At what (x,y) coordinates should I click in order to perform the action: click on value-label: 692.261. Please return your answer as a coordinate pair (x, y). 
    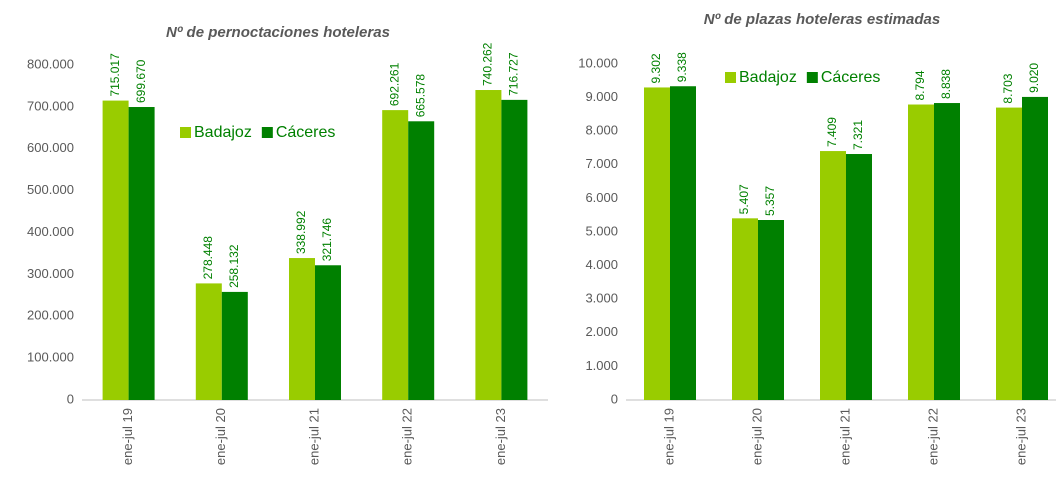
    Looking at the image, I should click on (394, 84).